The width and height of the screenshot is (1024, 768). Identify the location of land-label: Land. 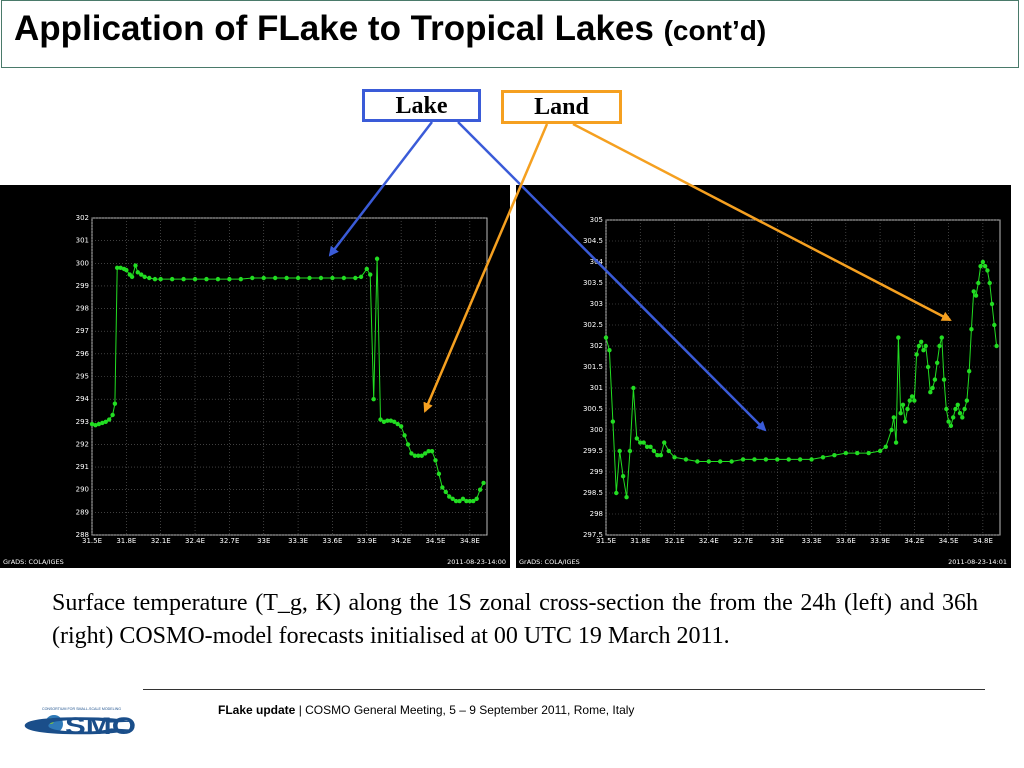
(561, 107).